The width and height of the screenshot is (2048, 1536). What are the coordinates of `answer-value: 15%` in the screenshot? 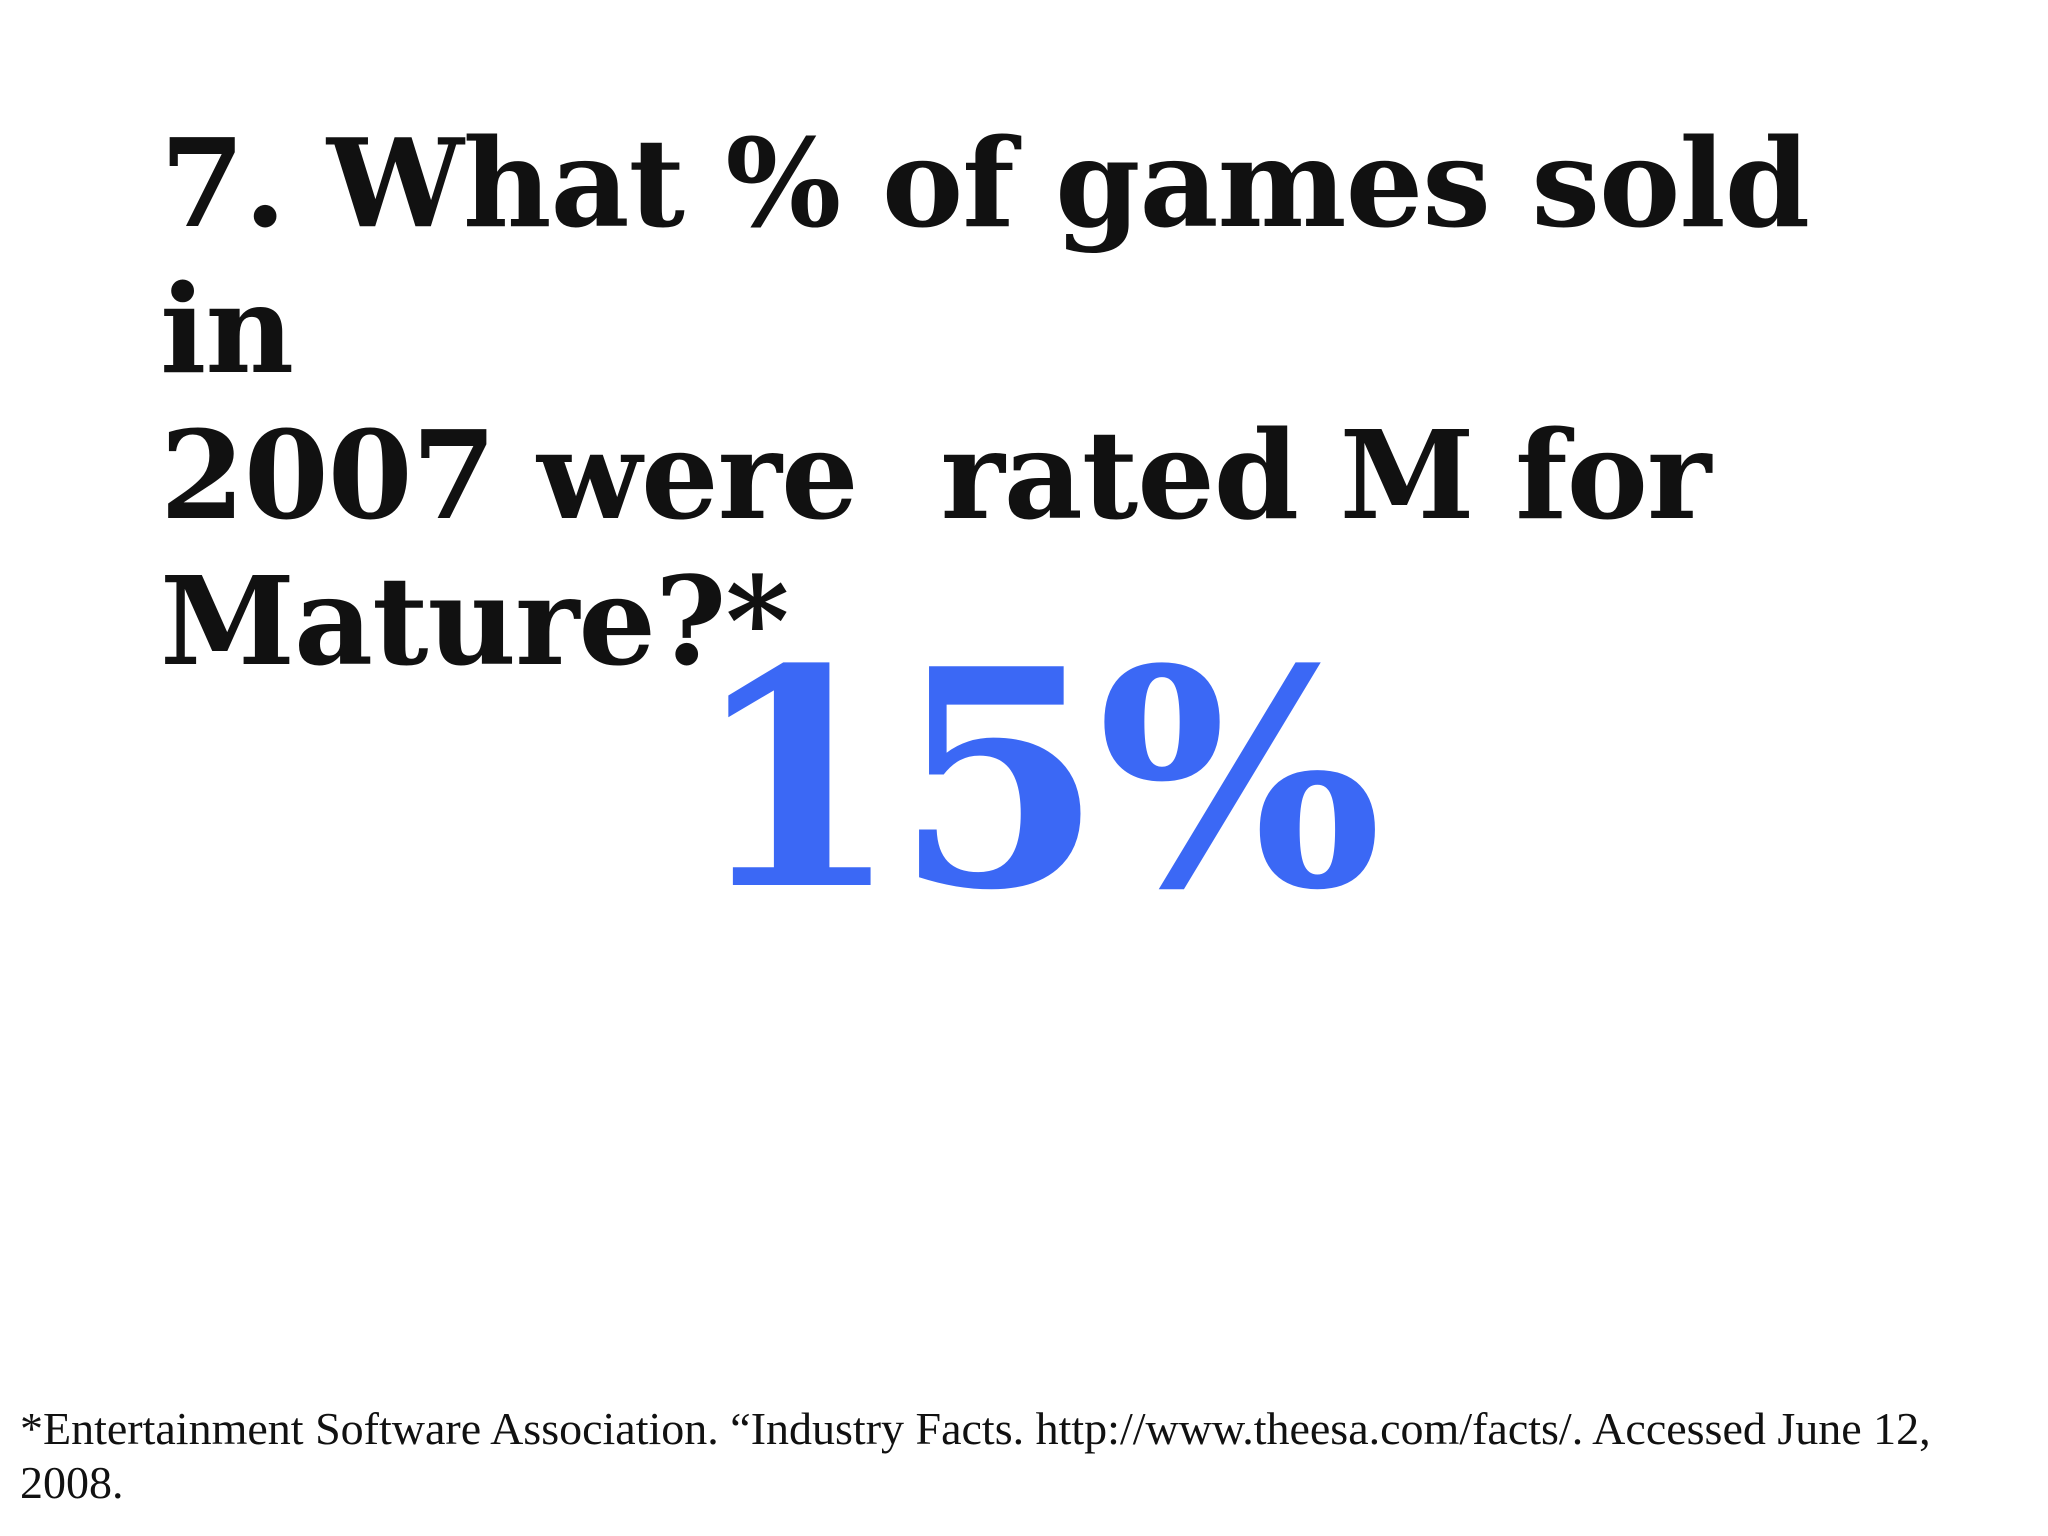 It's located at (1037, 779).